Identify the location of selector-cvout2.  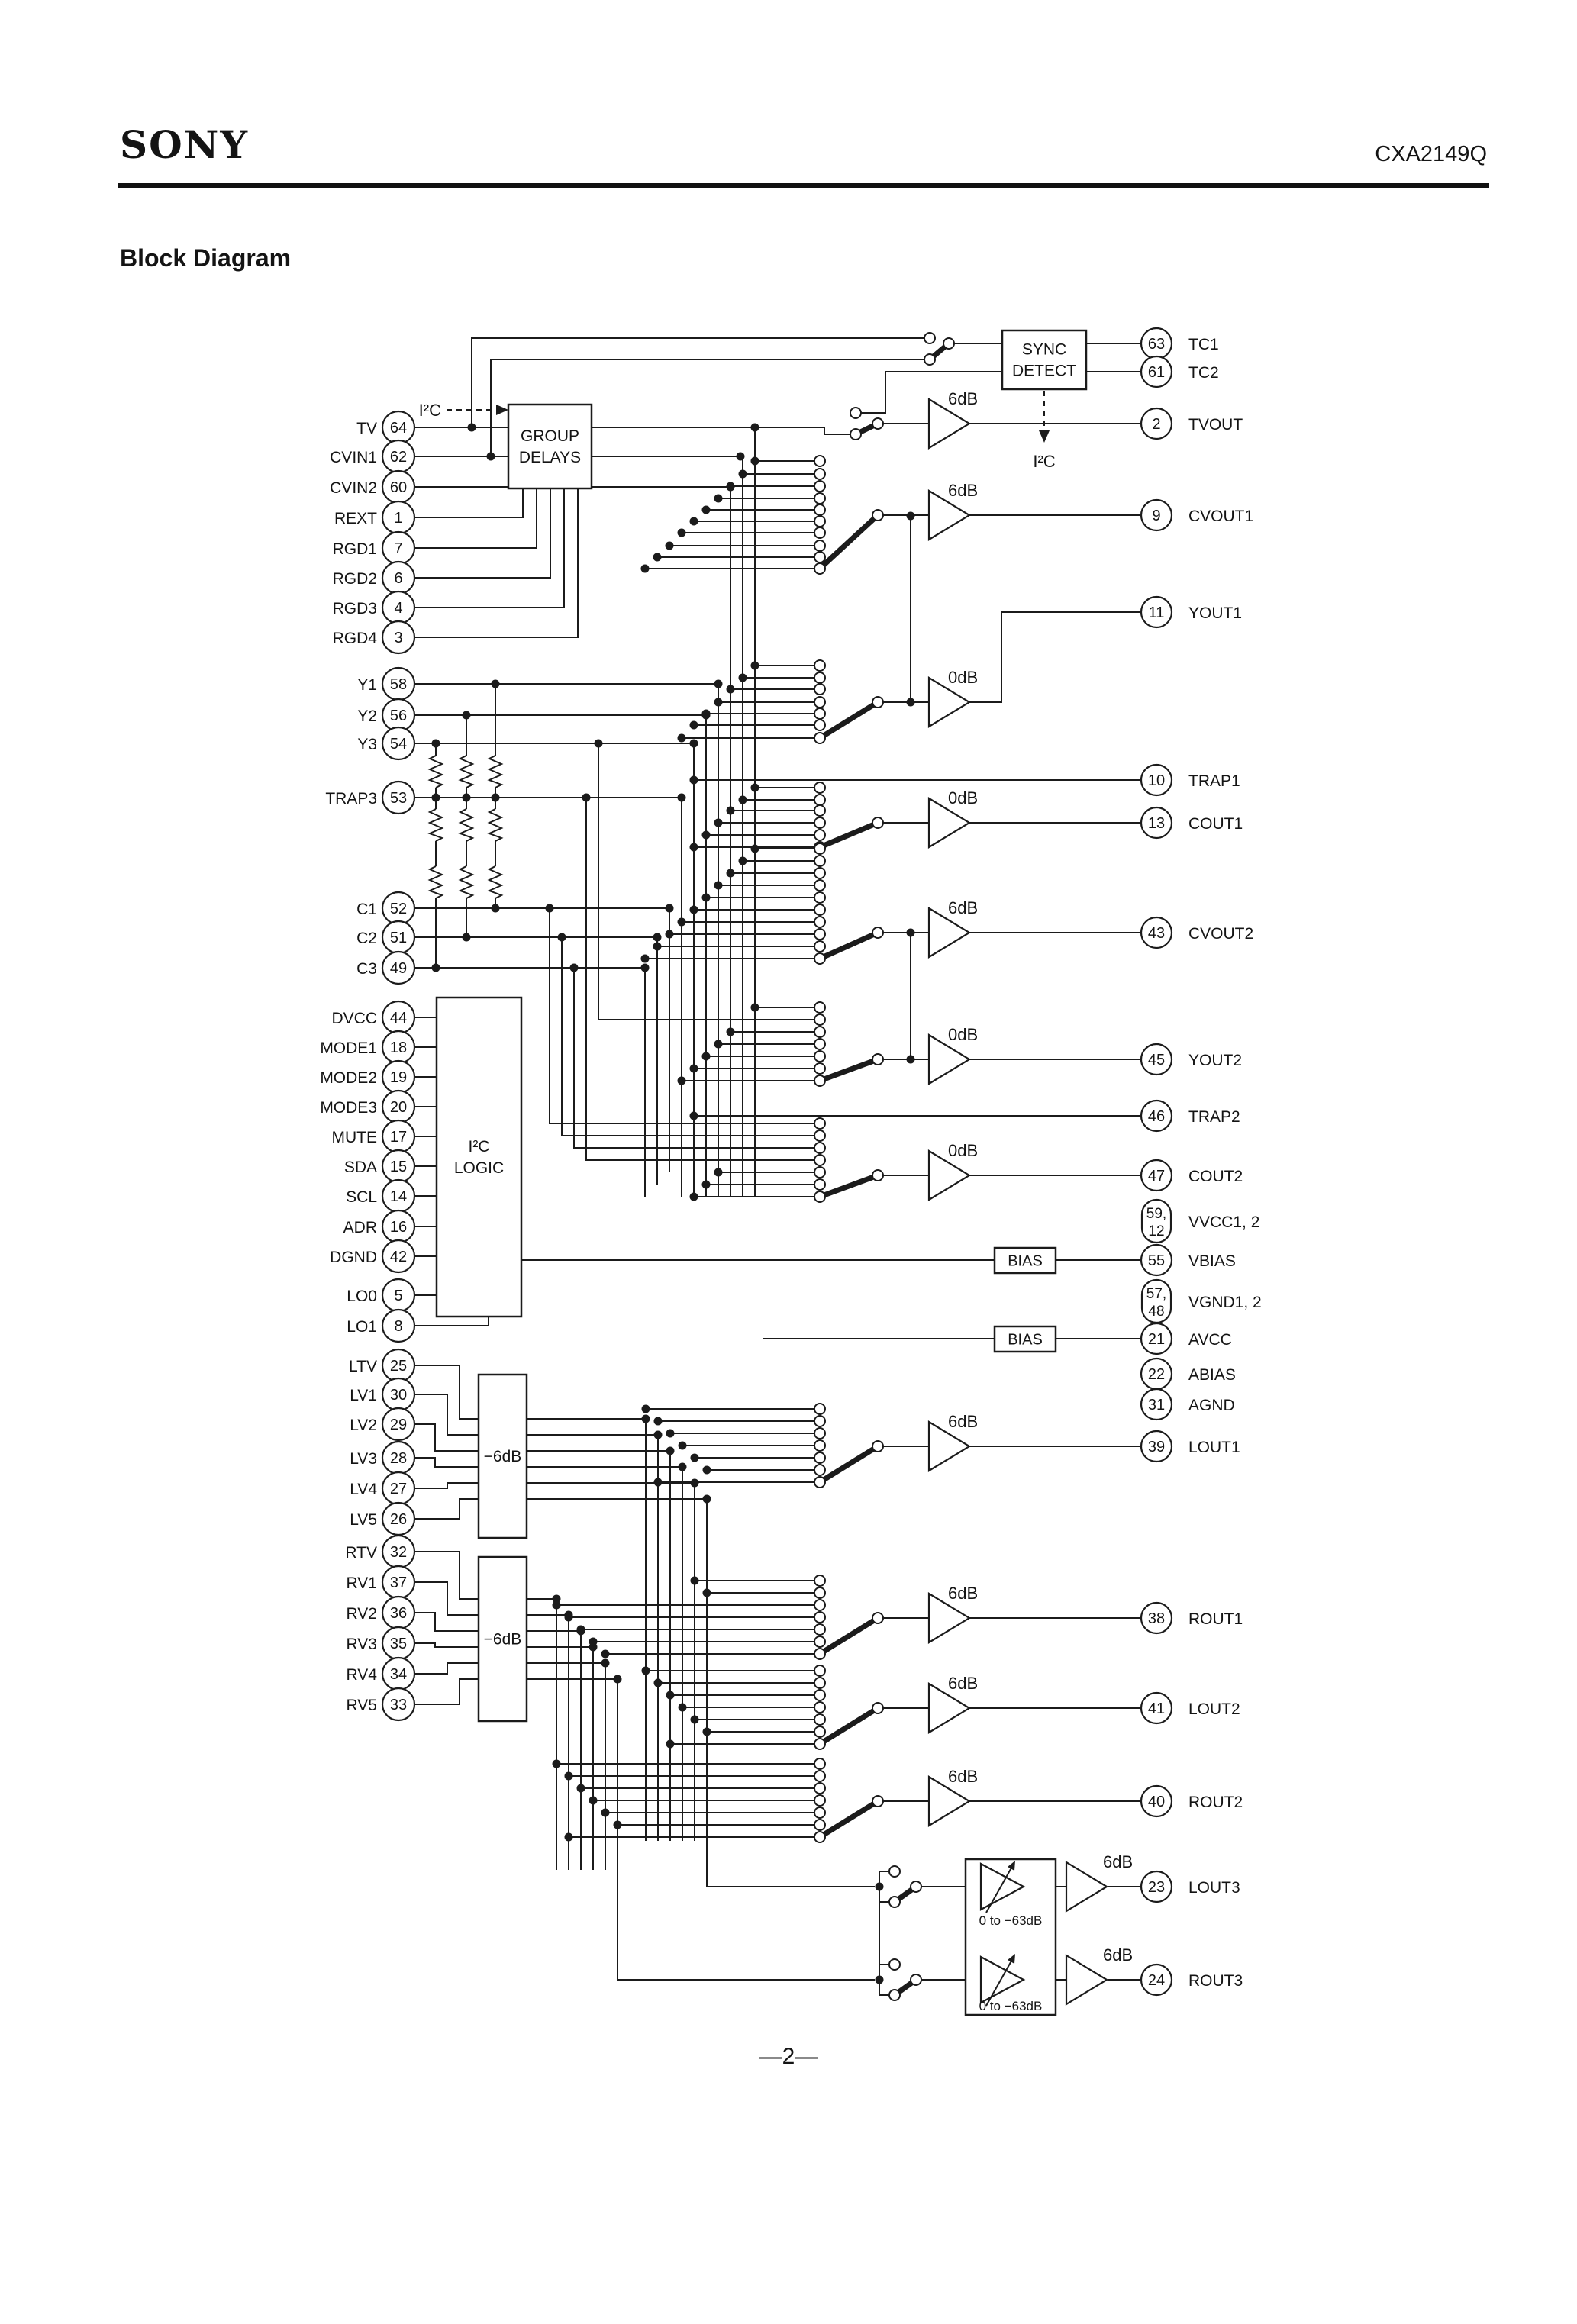
(764, 904).